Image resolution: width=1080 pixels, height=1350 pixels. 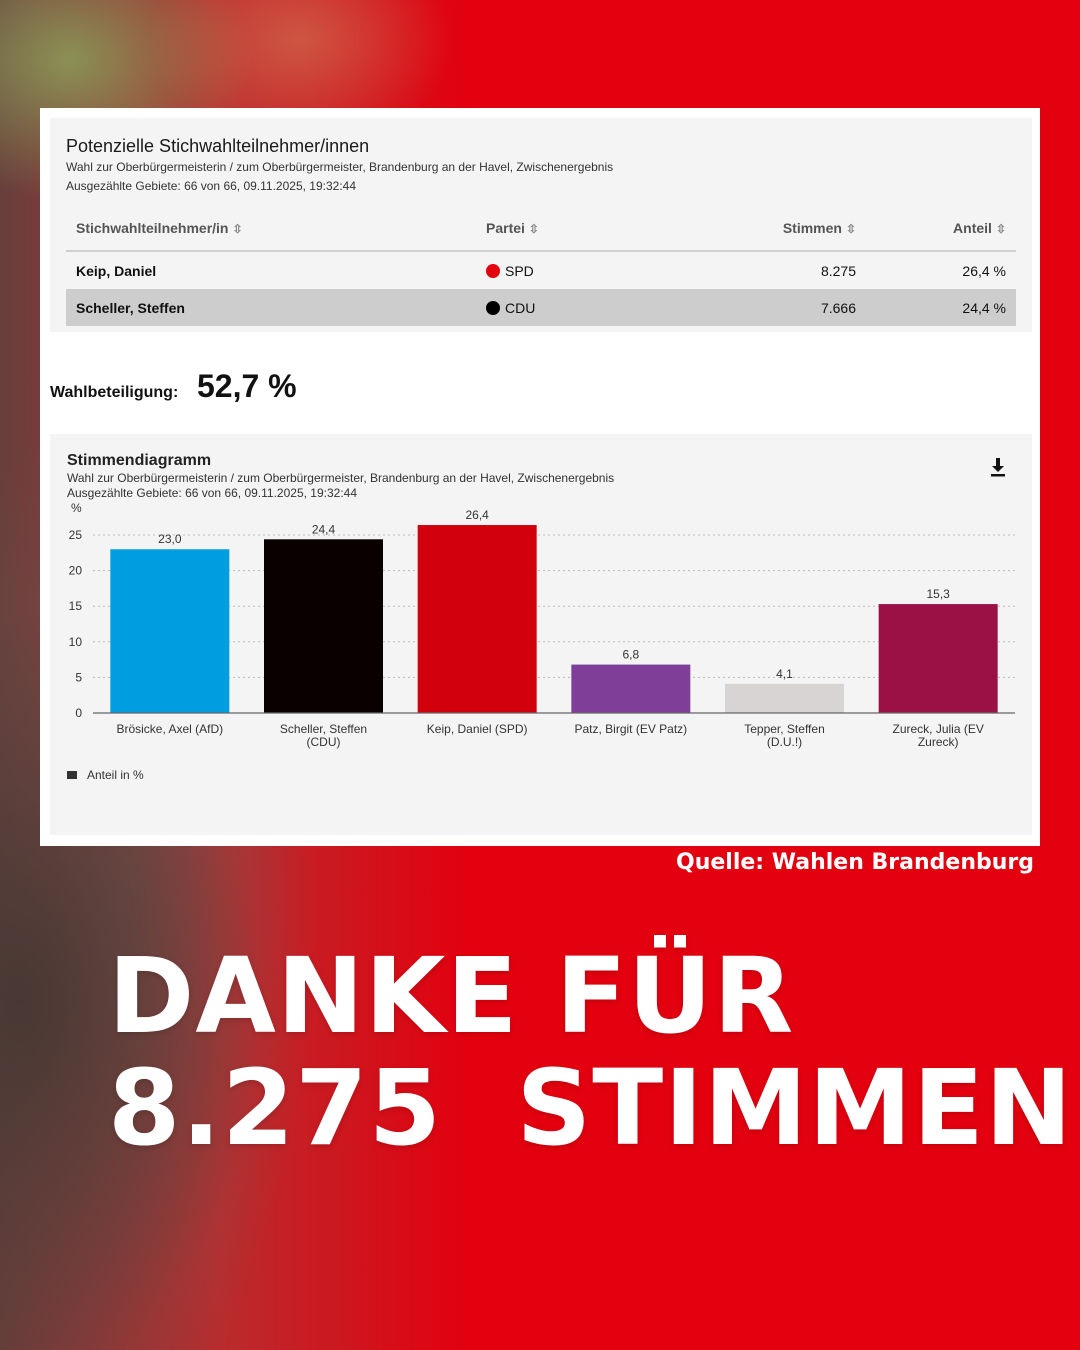 What do you see at coordinates (477, 515) in the screenshot?
I see `bar-value-label: 26,4` at bounding box center [477, 515].